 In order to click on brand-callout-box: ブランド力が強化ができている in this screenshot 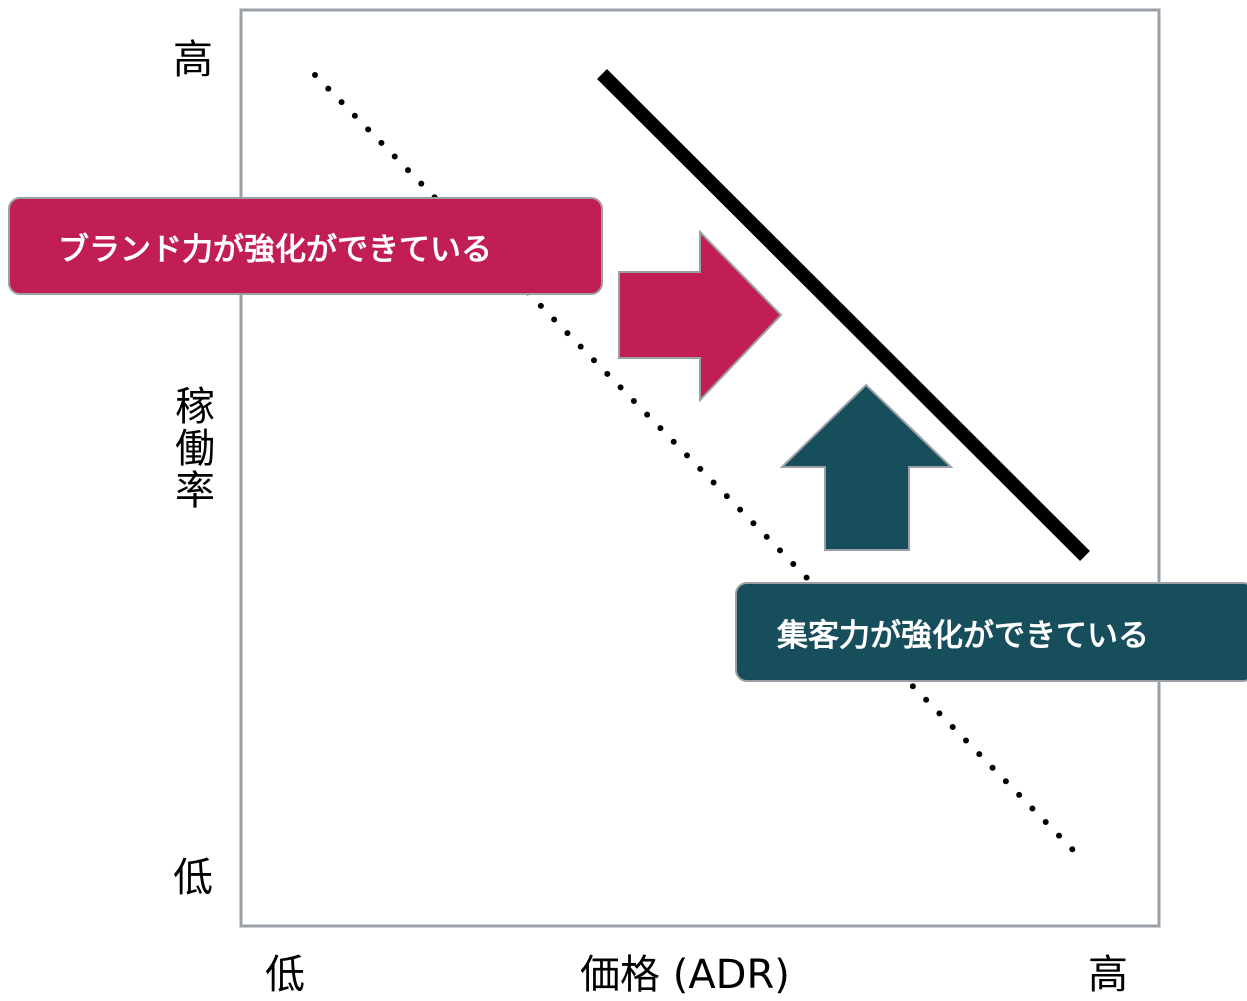, I will do `click(305, 246)`.